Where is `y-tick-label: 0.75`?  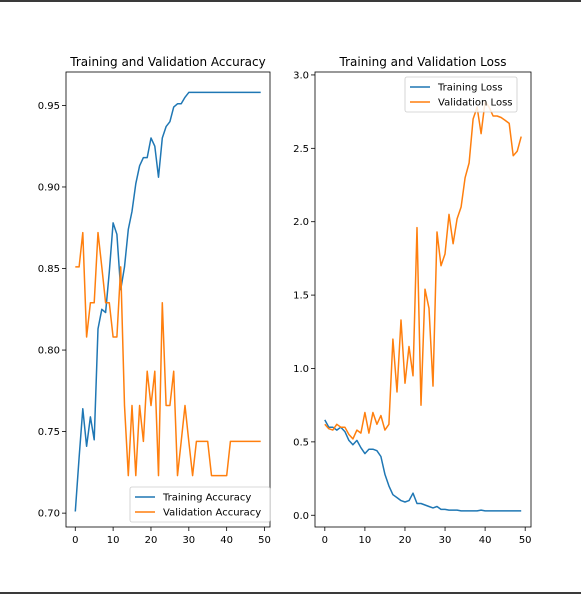
y-tick-label: 0.75 is located at coordinates (49, 432).